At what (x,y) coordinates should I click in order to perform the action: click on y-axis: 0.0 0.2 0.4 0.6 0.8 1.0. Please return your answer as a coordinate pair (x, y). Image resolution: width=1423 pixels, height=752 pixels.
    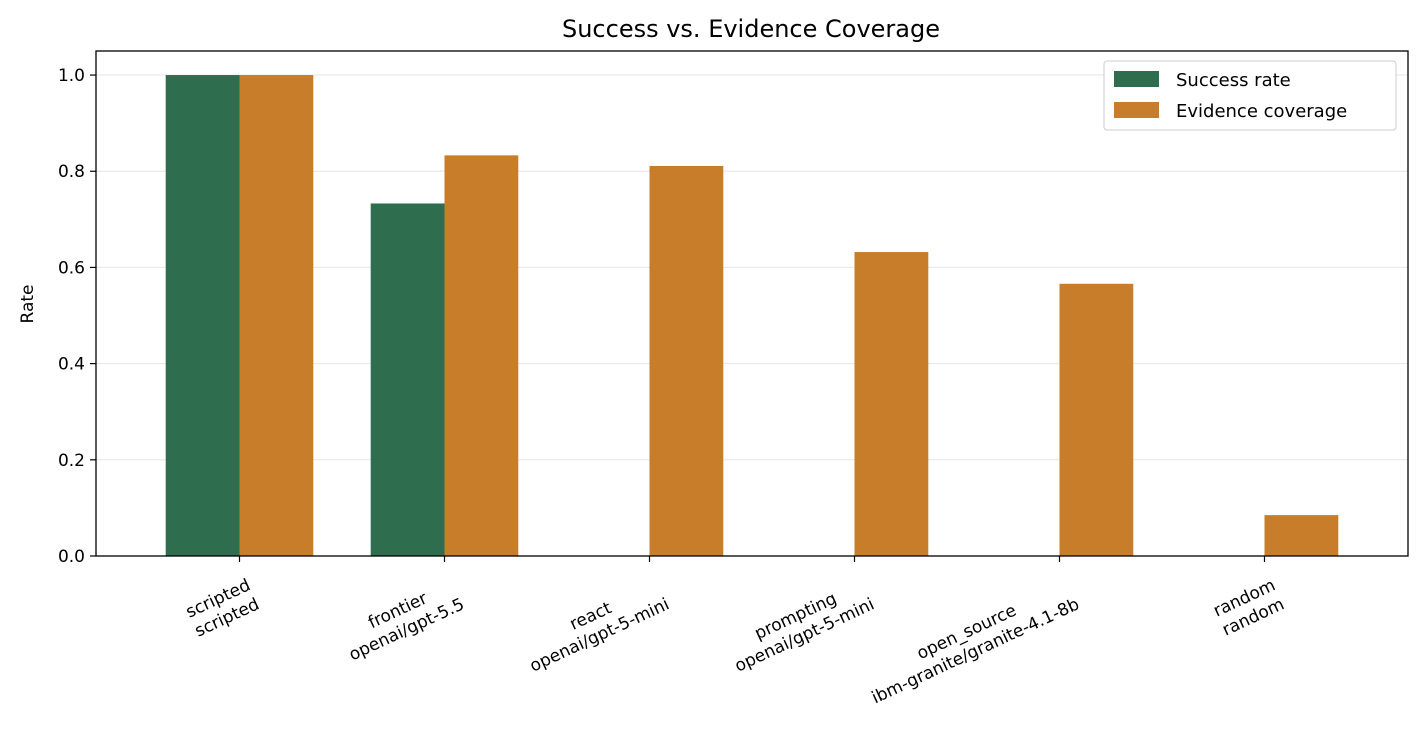
    Looking at the image, I should click on (77, 316).